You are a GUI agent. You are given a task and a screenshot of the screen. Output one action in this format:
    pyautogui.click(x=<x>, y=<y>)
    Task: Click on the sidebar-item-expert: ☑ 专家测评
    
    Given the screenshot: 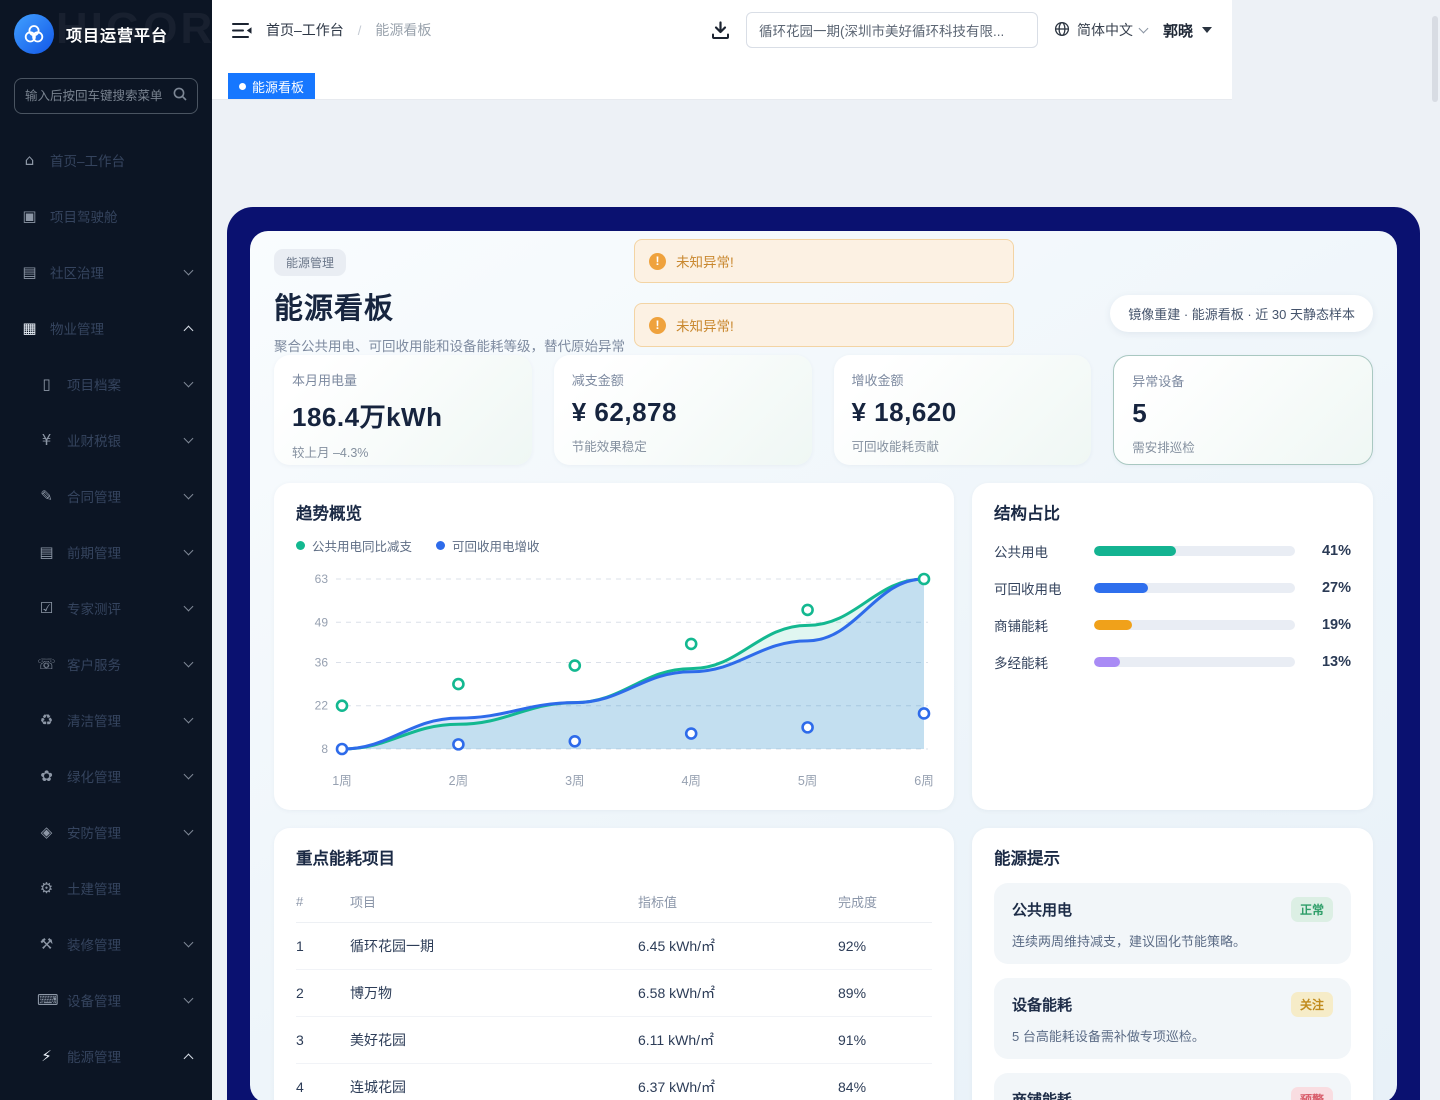 What is the action you would take?
    pyautogui.click(x=114, y=608)
    